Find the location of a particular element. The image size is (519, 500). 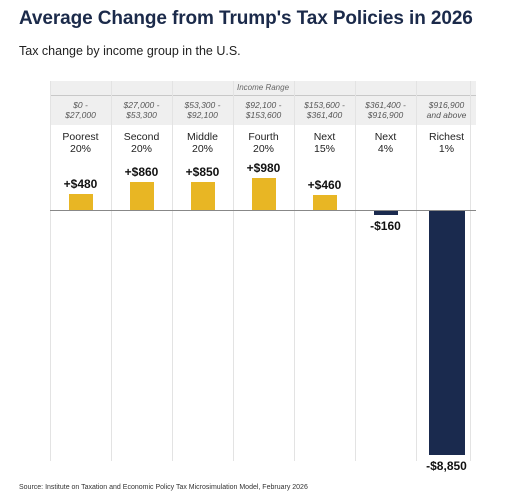

income-range-line: $53,300 is located at coordinates (141, 115).